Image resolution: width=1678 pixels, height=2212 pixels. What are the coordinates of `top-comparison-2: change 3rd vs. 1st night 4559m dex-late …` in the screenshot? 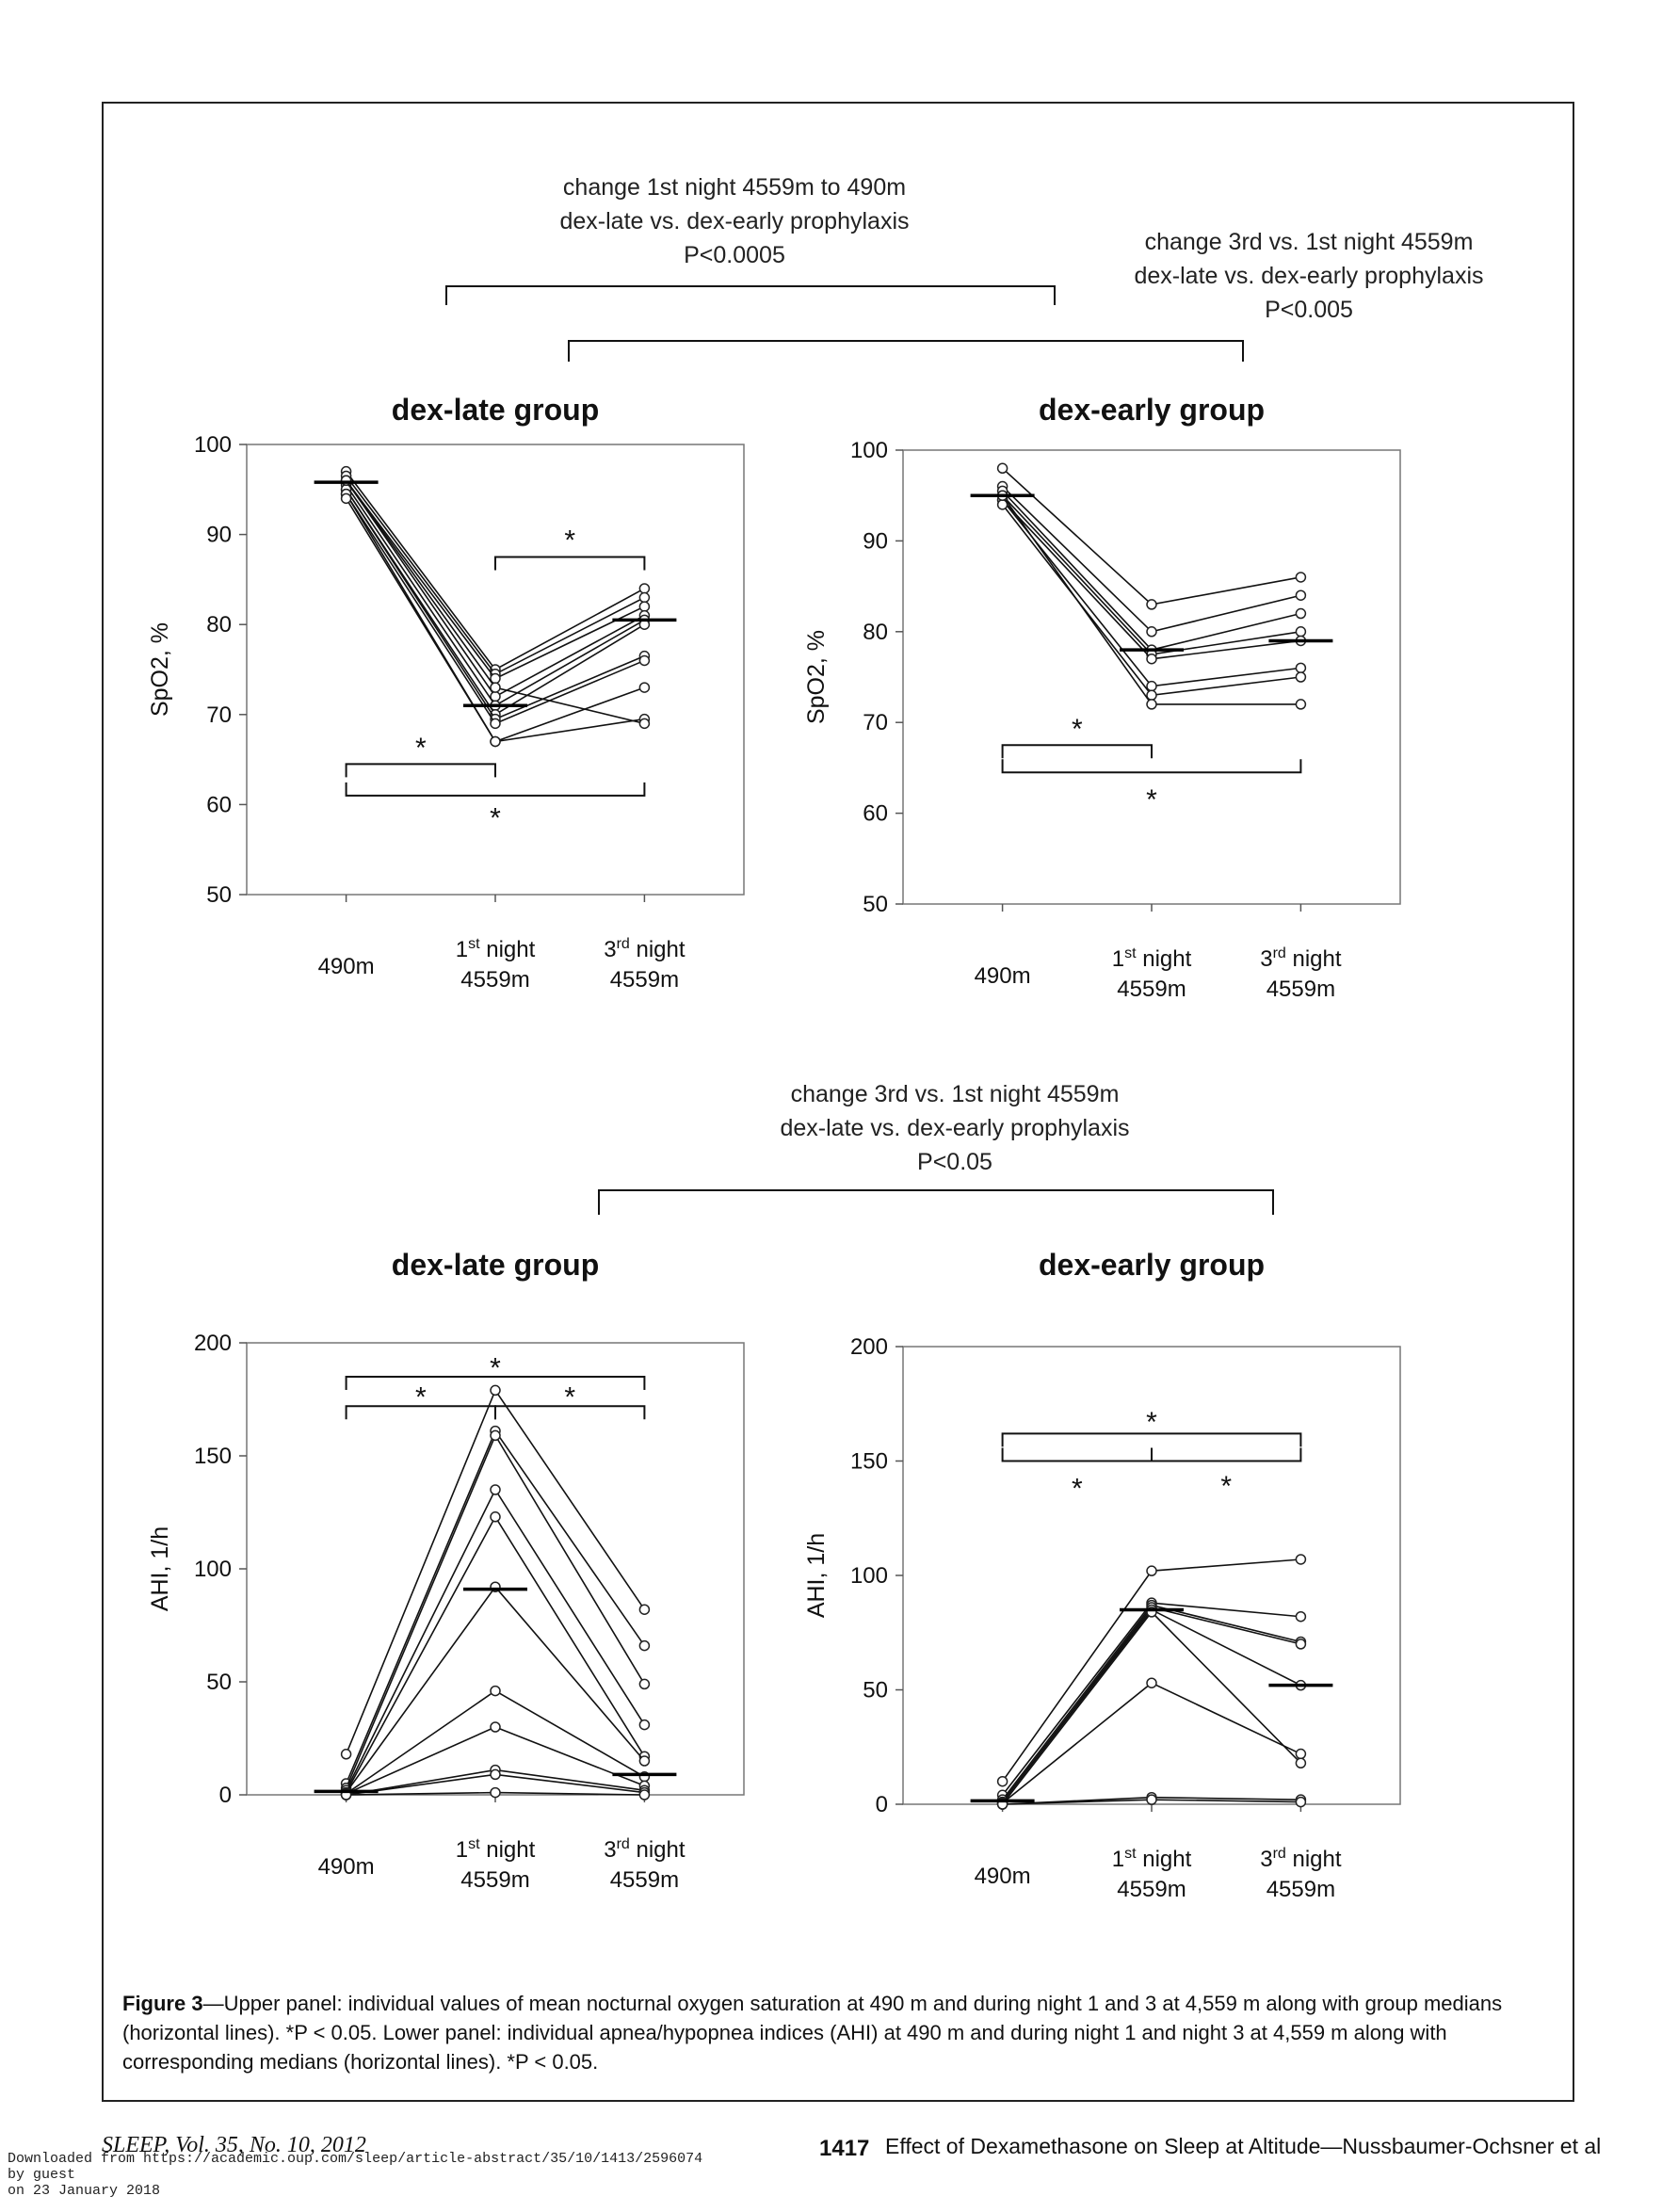 It's located at (1309, 276).